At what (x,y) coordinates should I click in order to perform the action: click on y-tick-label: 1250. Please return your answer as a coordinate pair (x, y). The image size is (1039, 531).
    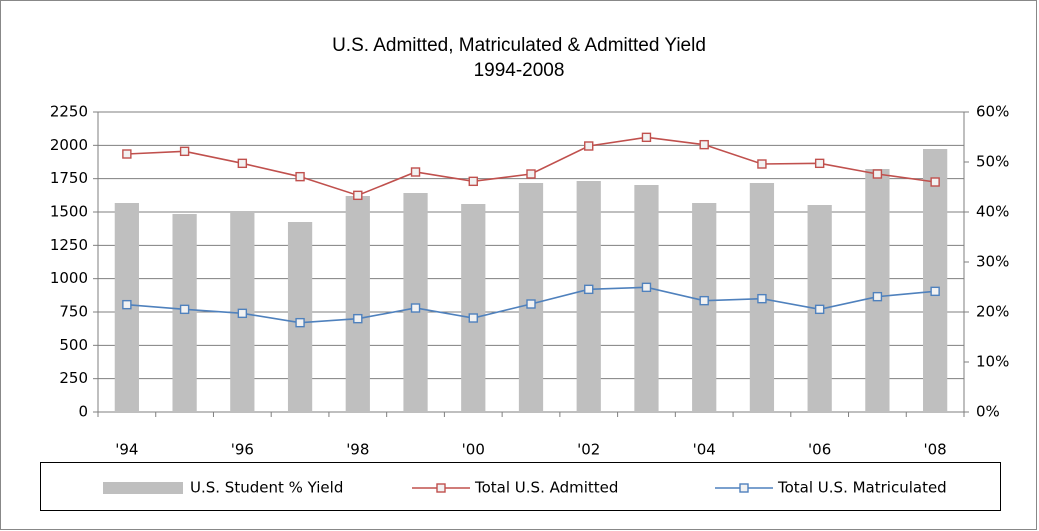
    Looking at the image, I should click on (69, 245).